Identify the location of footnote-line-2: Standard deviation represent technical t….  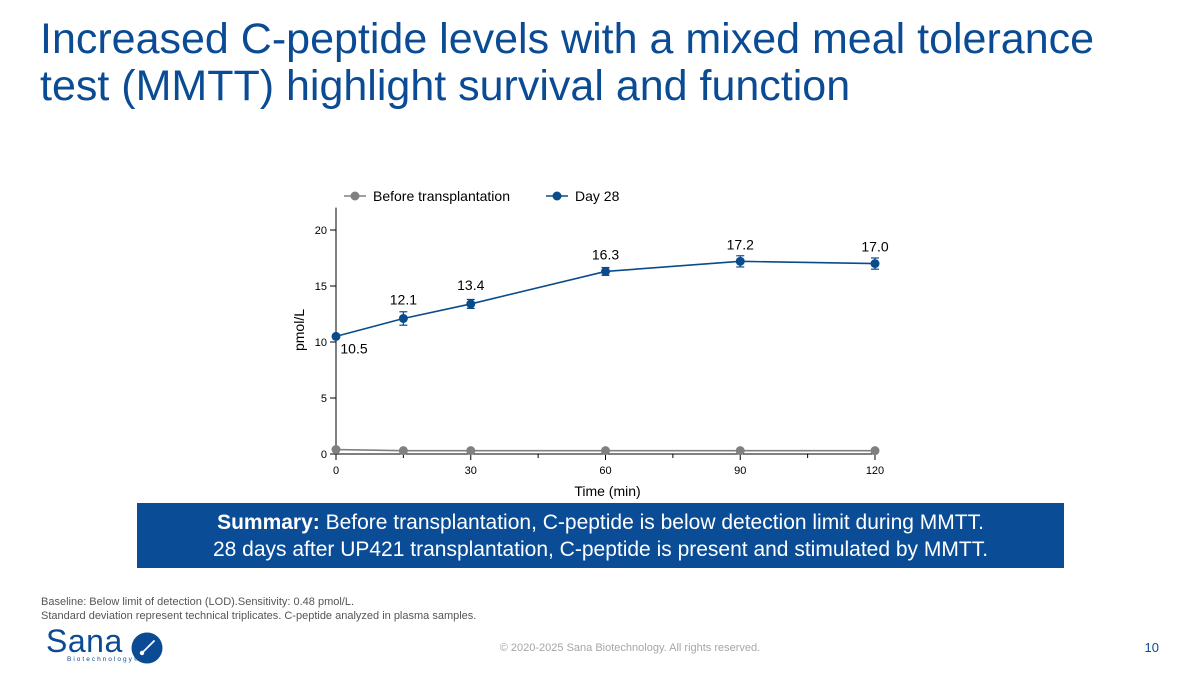
(259, 616).